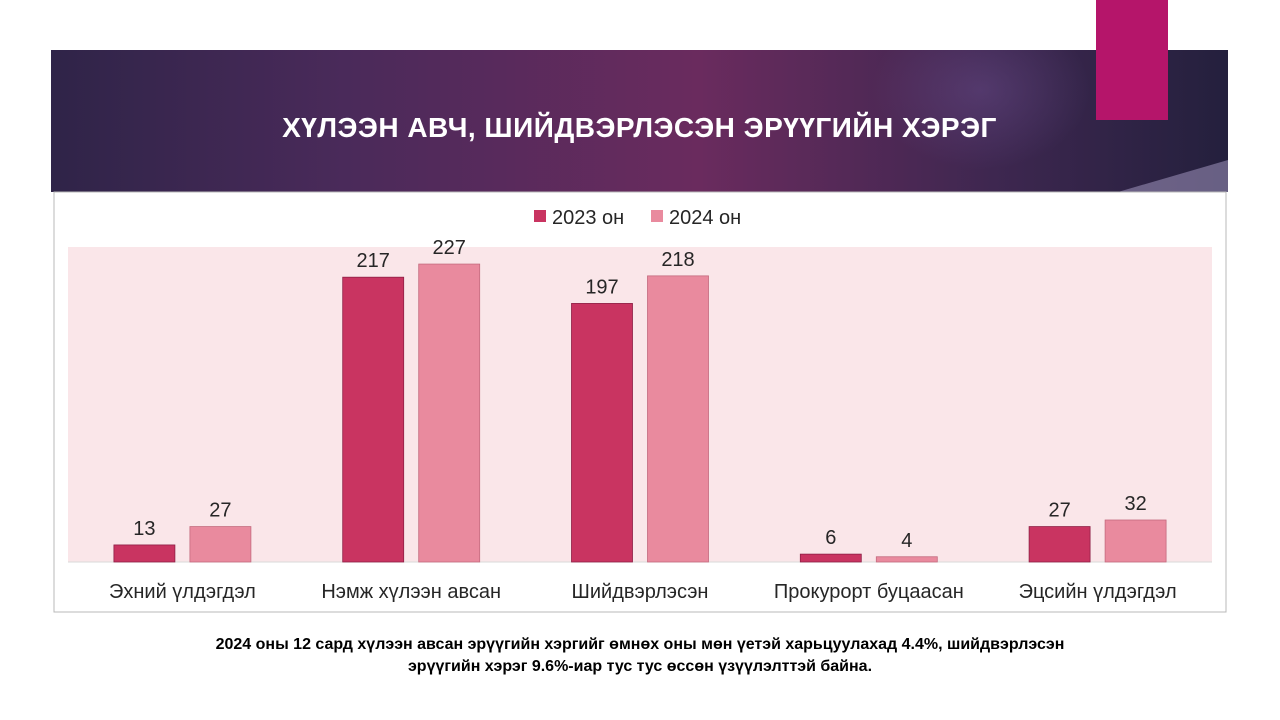  Describe the element at coordinates (906, 541) in the screenshot. I see `data-label-series-2-cat-4: 4` at that location.